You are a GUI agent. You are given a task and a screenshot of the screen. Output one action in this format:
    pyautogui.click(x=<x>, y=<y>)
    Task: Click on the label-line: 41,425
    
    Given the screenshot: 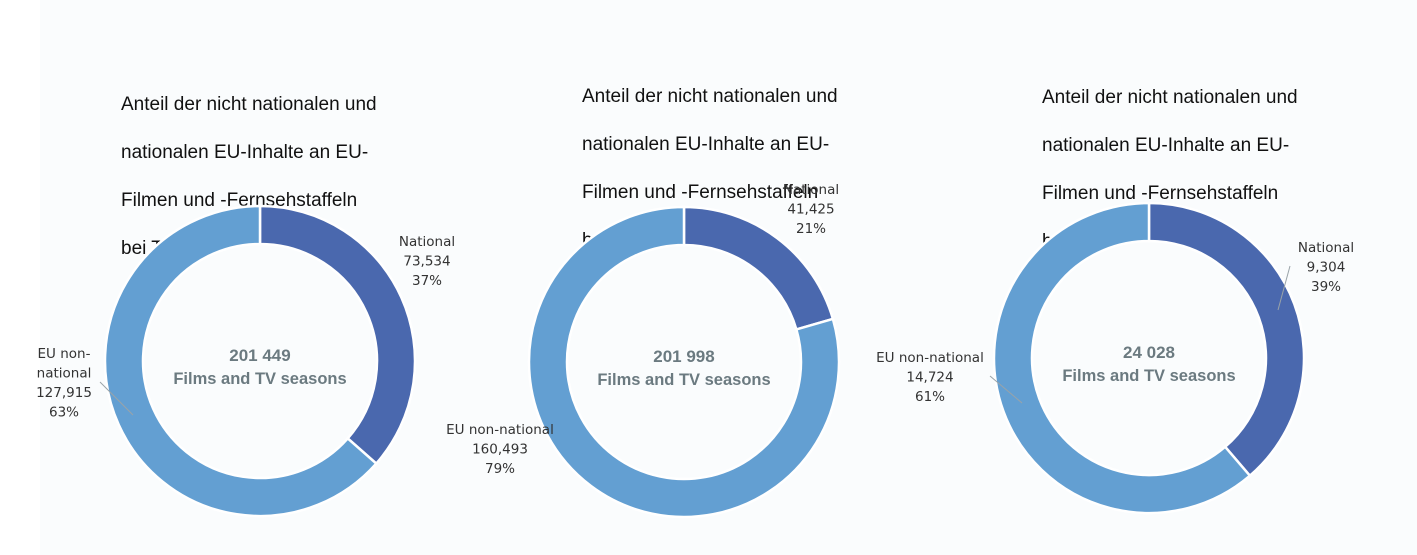 What is the action you would take?
    pyautogui.click(x=810, y=210)
    